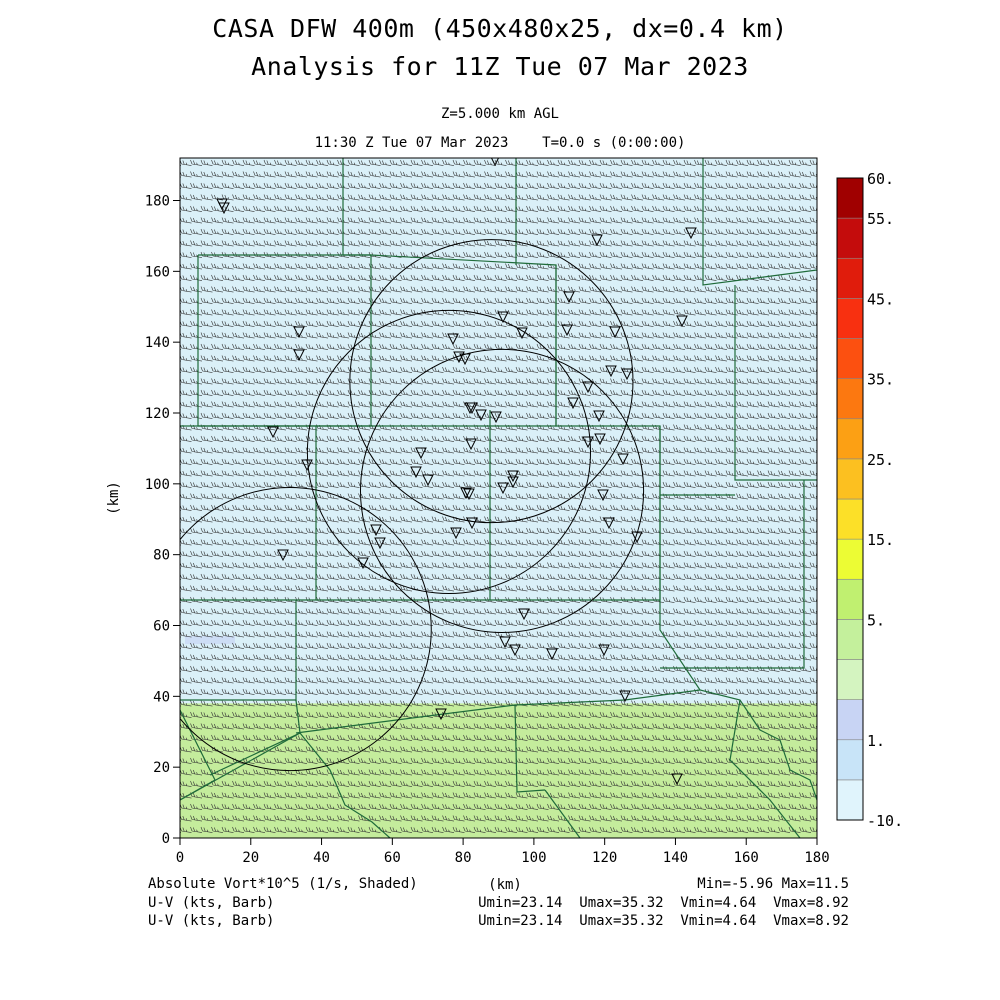 This screenshot has height=1000, width=1000. I want to click on colorbar-label: 1., so click(876, 741).